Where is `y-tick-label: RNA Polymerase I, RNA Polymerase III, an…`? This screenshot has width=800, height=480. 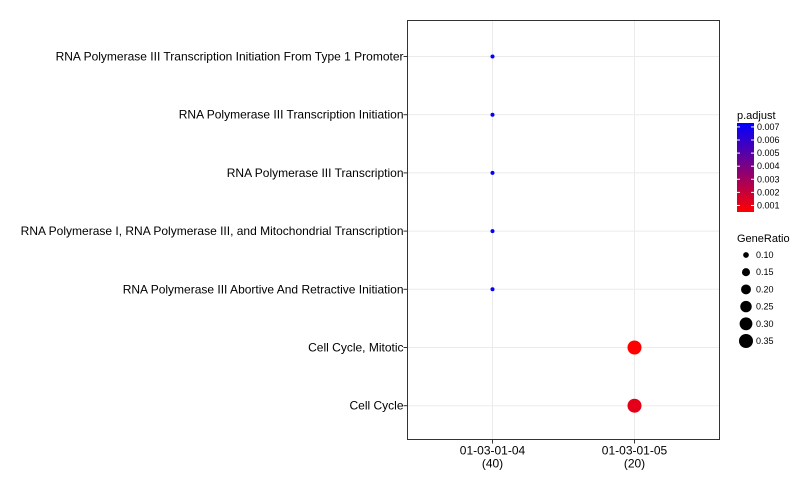 y-tick-label: RNA Polymerase I, RNA Polymerase III, an… is located at coordinates (212, 231).